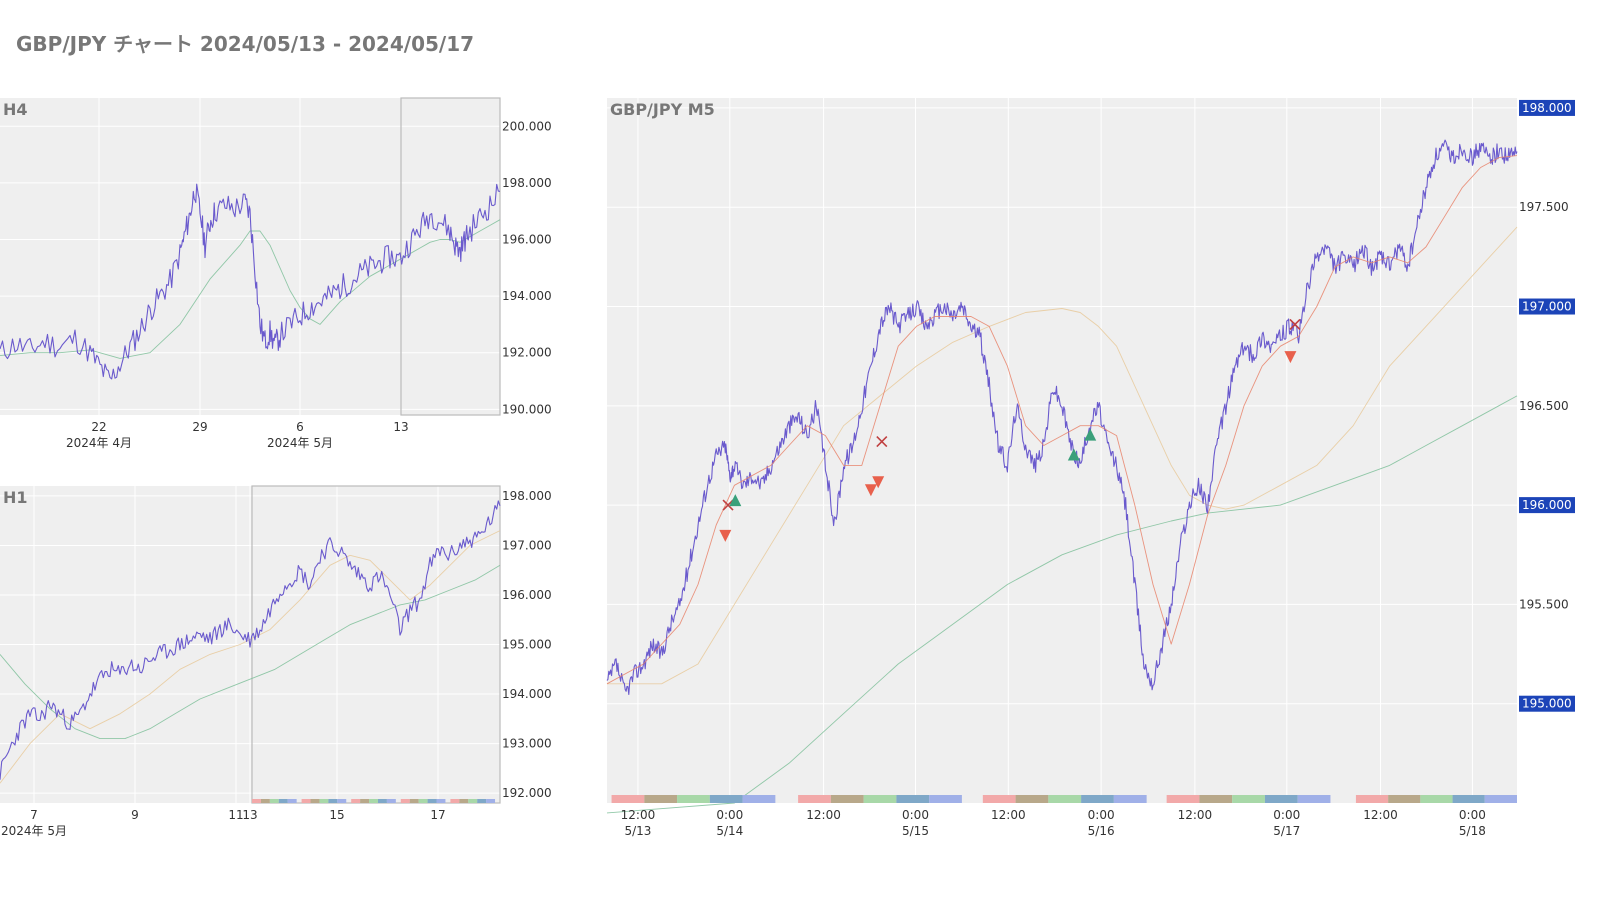 The height and width of the screenshot is (900, 1600). What do you see at coordinates (662, 109) in the screenshot?
I see `m5-panel-title: GBP/JPY M5` at bounding box center [662, 109].